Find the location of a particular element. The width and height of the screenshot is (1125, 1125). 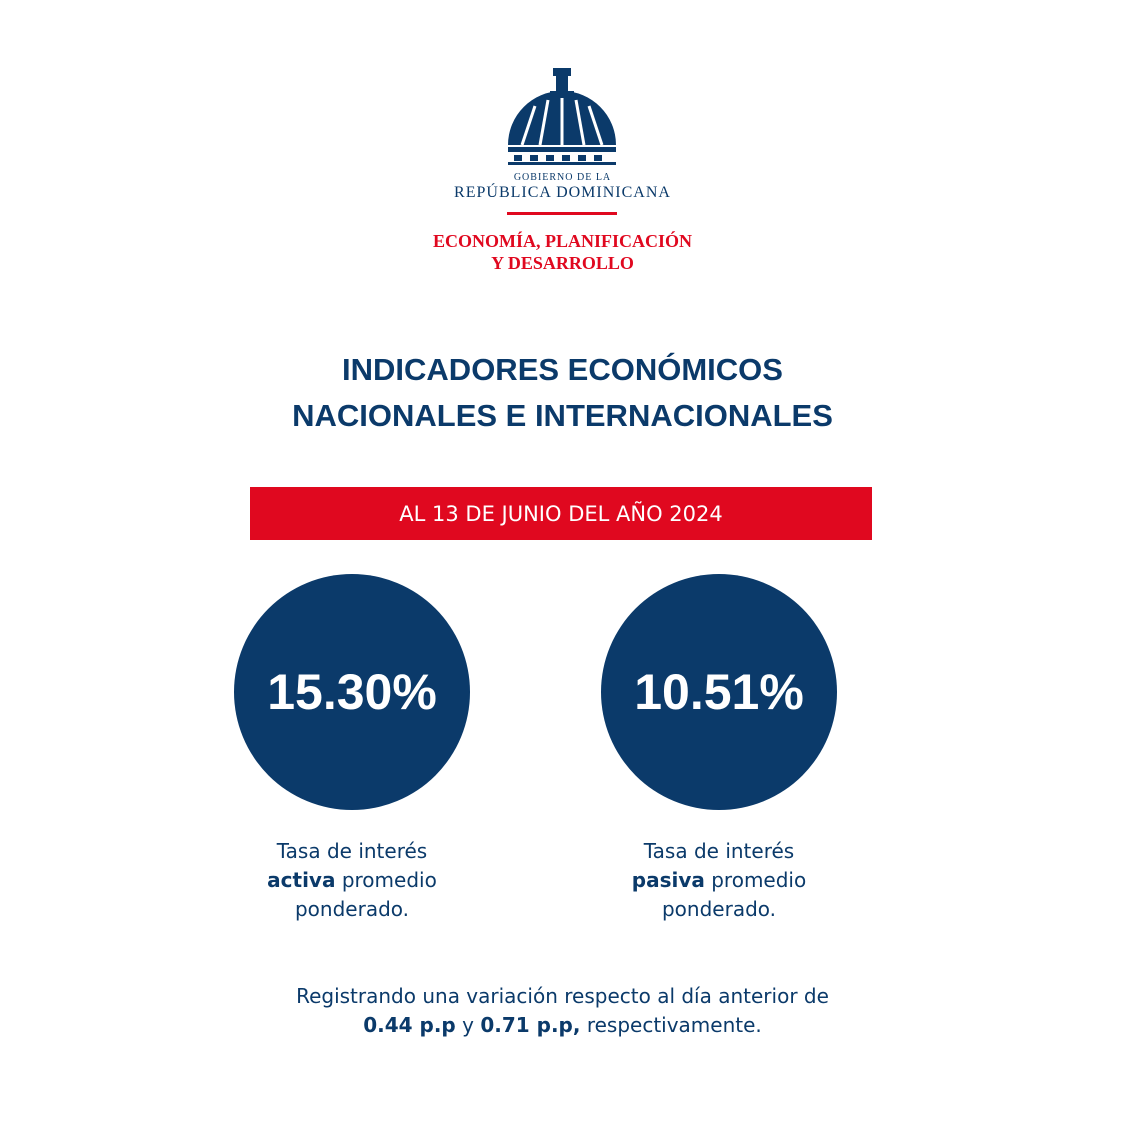

footer-text: y is located at coordinates (468, 1025).